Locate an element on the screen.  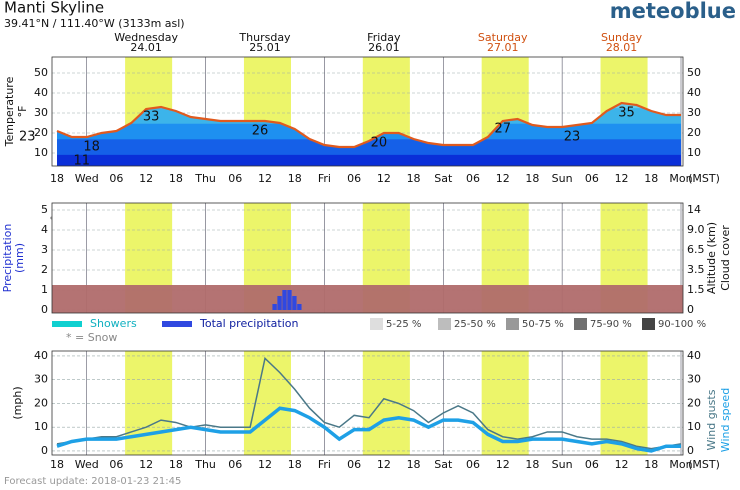
y-tick-label: 10 is located at coordinates (41, 152).